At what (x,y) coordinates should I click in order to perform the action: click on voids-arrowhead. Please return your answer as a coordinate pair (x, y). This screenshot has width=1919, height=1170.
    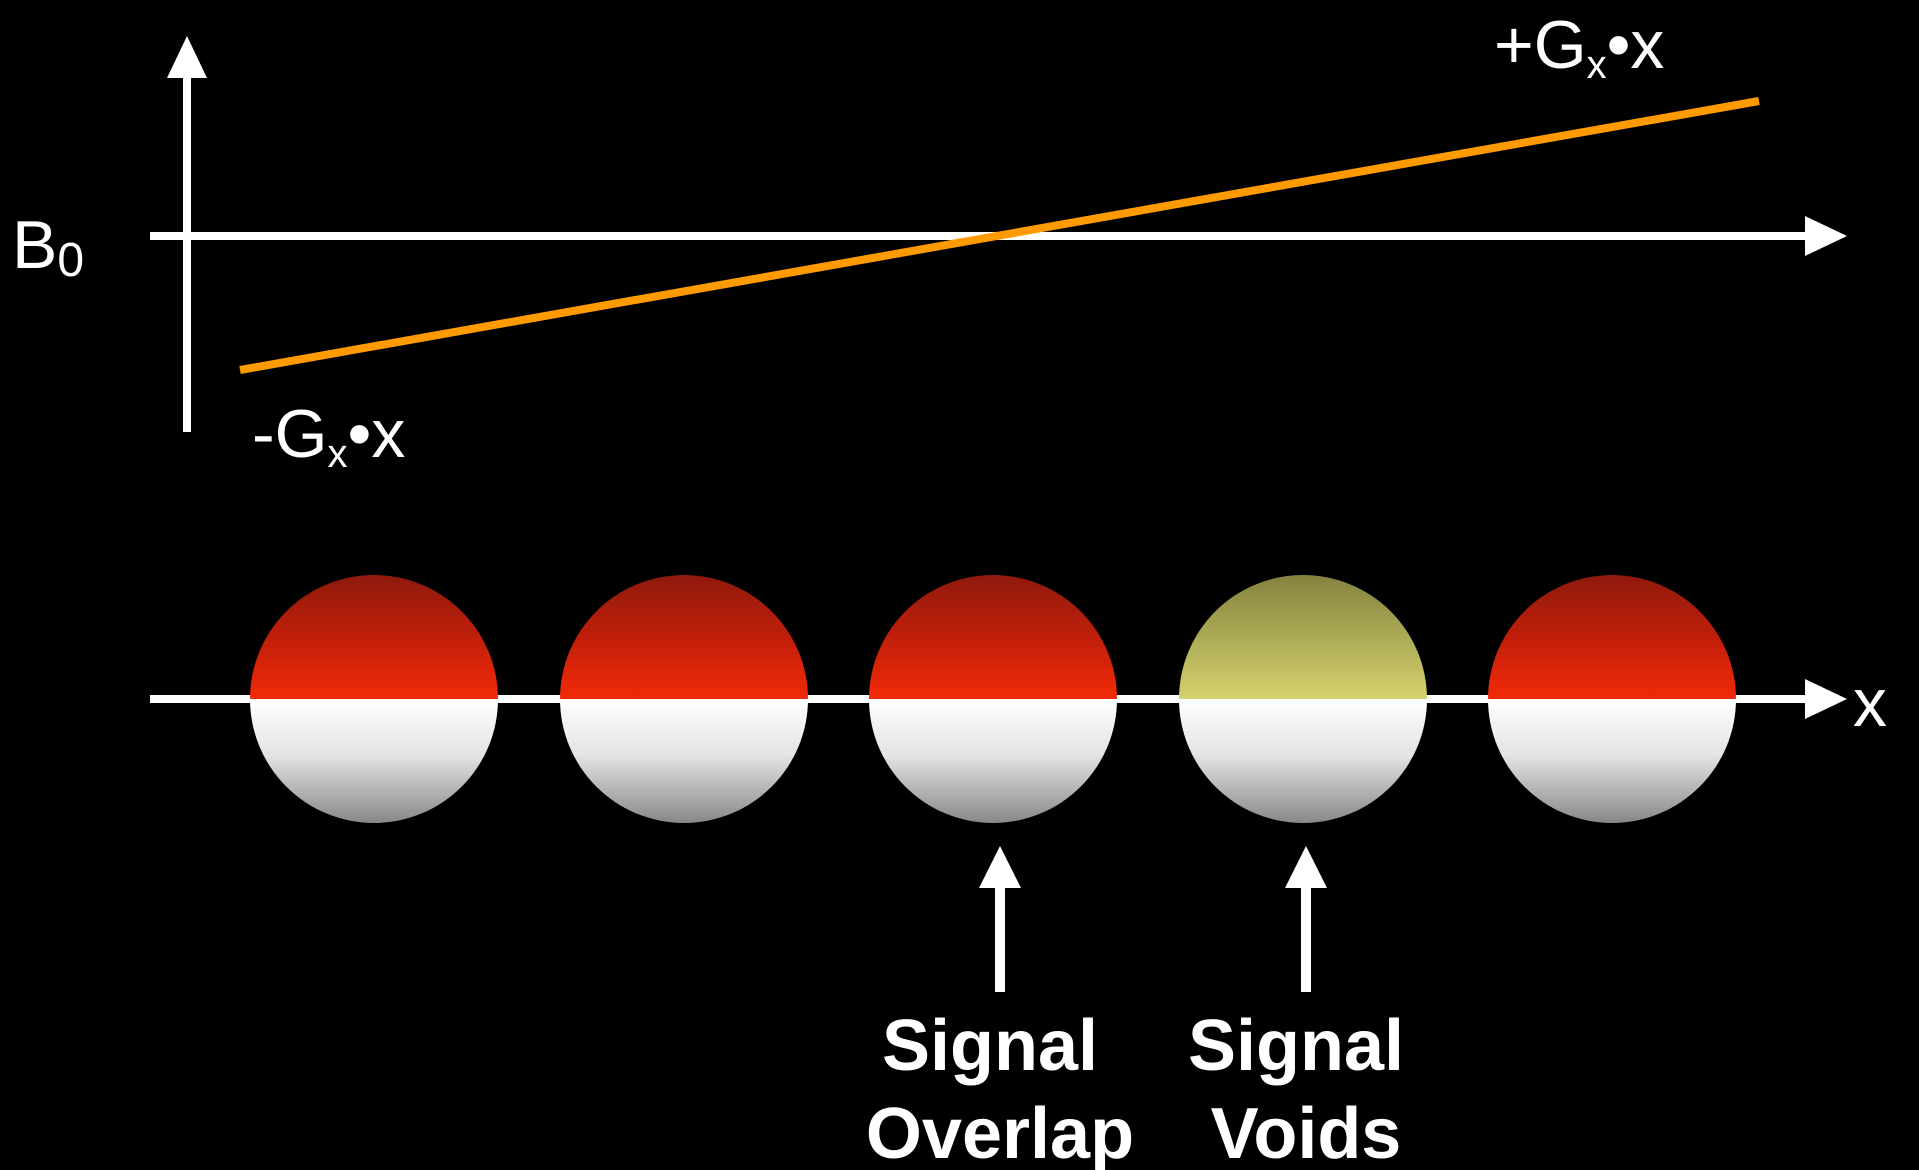
    Looking at the image, I should click on (1306, 867).